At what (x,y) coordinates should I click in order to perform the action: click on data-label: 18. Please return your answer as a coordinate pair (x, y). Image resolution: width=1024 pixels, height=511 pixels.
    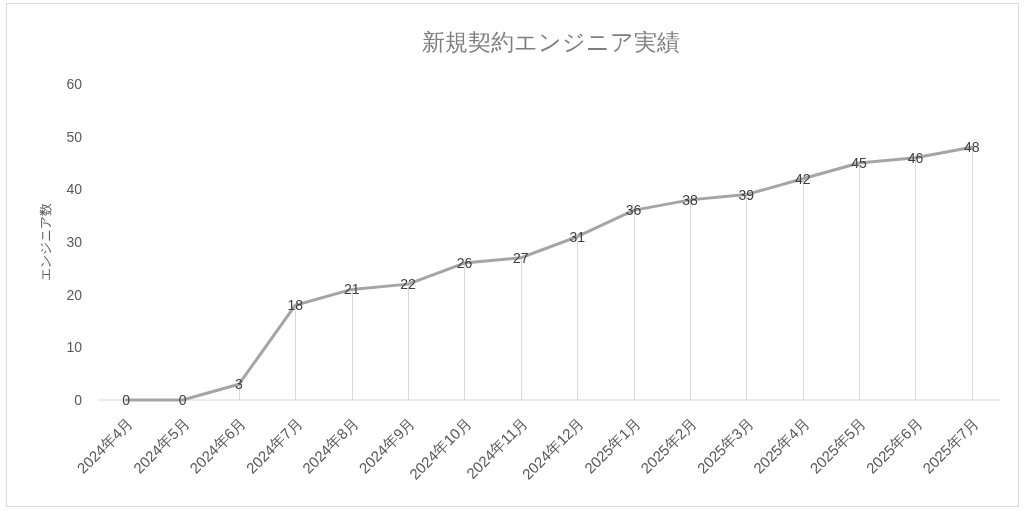
    Looking at the image, I should click on (295, 305).